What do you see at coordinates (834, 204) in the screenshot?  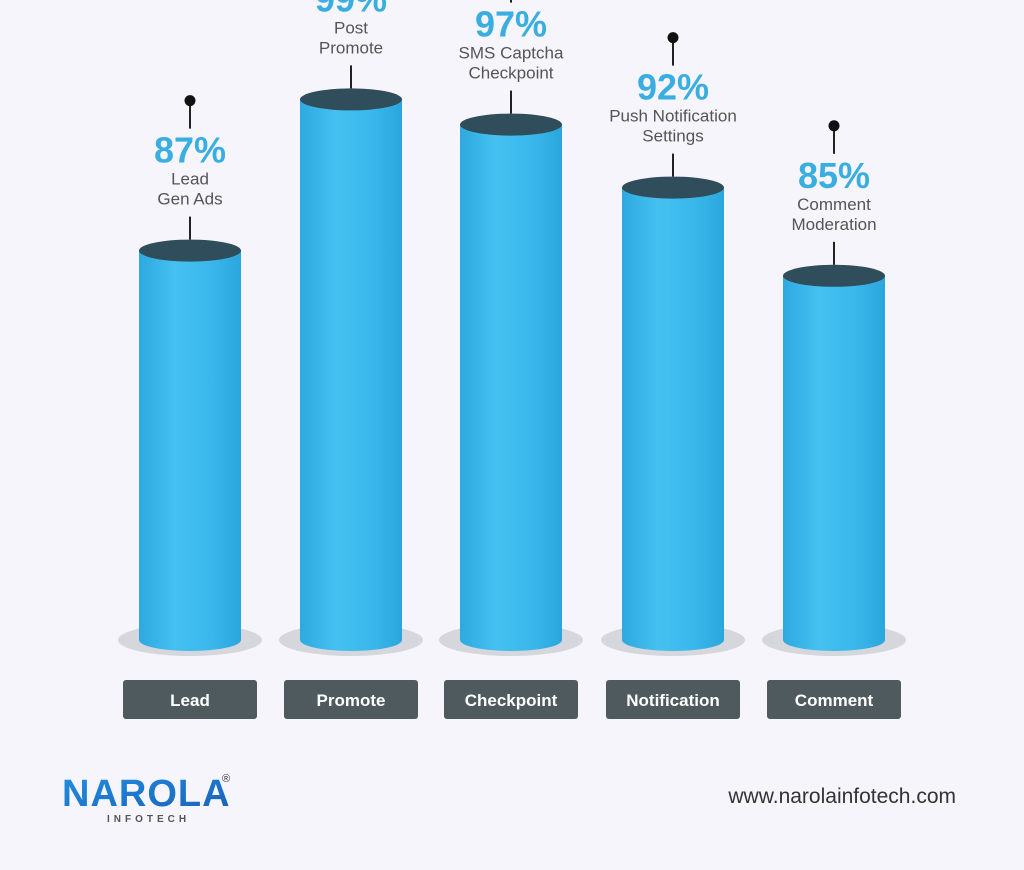 I see `description-line: Comment` at bounding box center [834, 204].